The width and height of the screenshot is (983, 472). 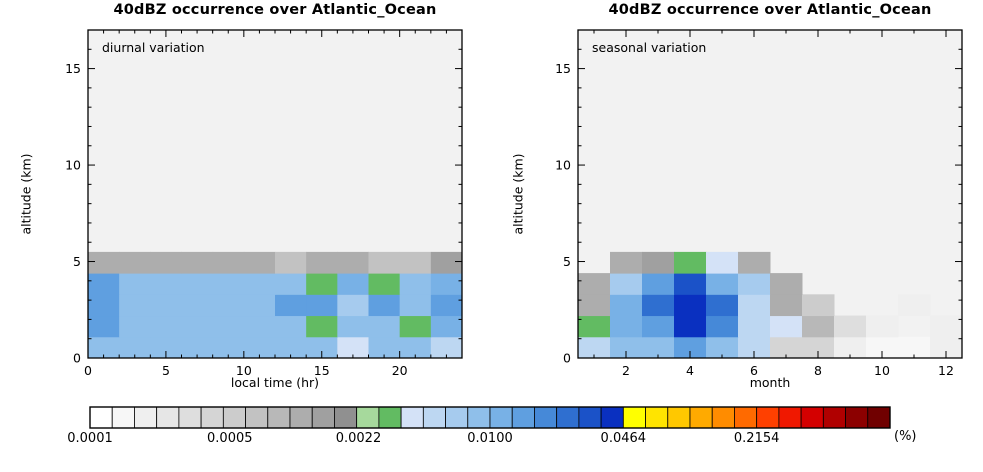 What do you see at coordinates (626, 370) in the screenshot?
I see `svg-text: 2` at bounding box center [626, 370].